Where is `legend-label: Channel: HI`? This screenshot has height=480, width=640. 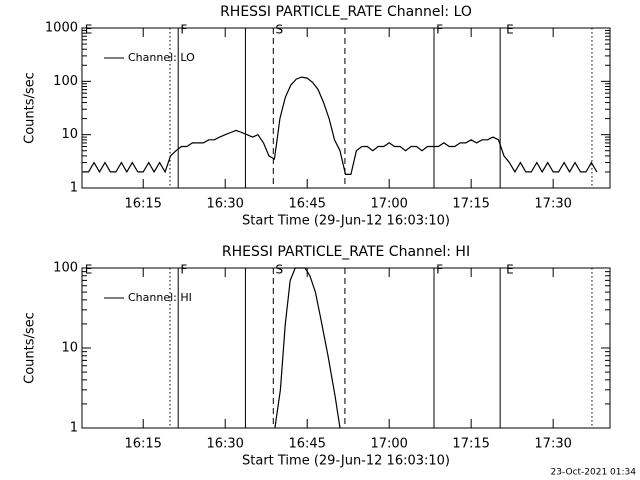 legend-label: Channel: HI is located at coordinates (160, 297).